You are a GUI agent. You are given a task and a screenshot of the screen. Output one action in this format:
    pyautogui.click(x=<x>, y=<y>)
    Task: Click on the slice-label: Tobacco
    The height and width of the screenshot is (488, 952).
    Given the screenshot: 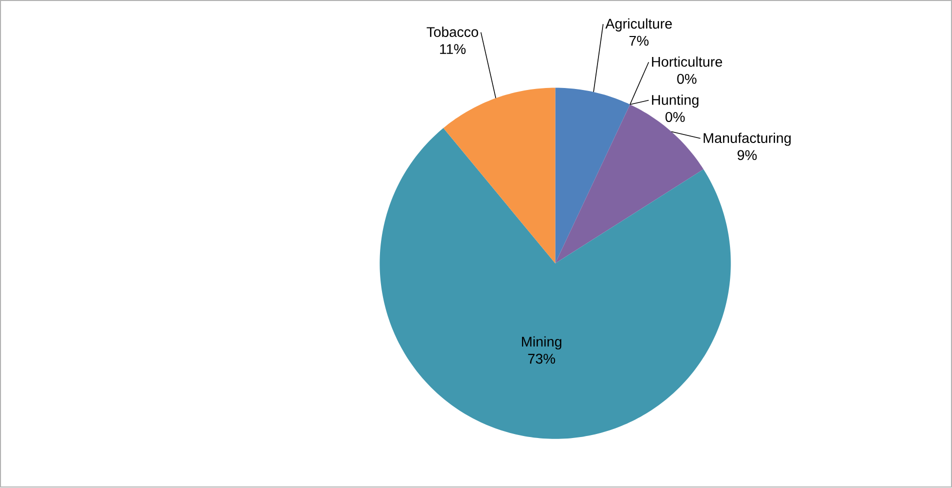 What is the action you would take?
    pyautogui.click(x=452, y=32)
    